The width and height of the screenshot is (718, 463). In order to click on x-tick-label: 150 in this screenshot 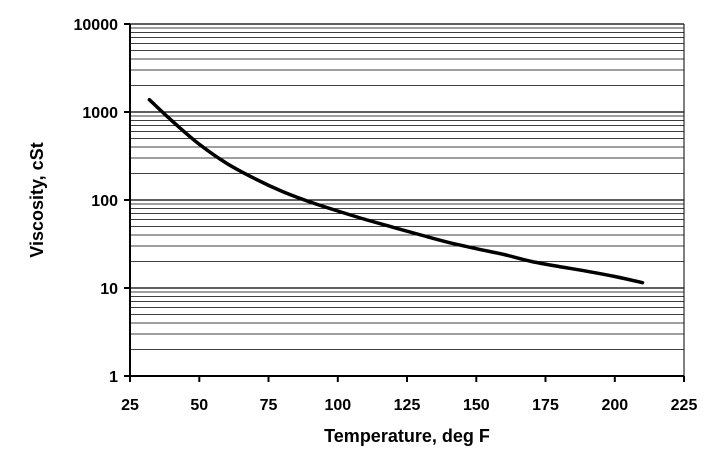, I will do `click(476, 405)`.